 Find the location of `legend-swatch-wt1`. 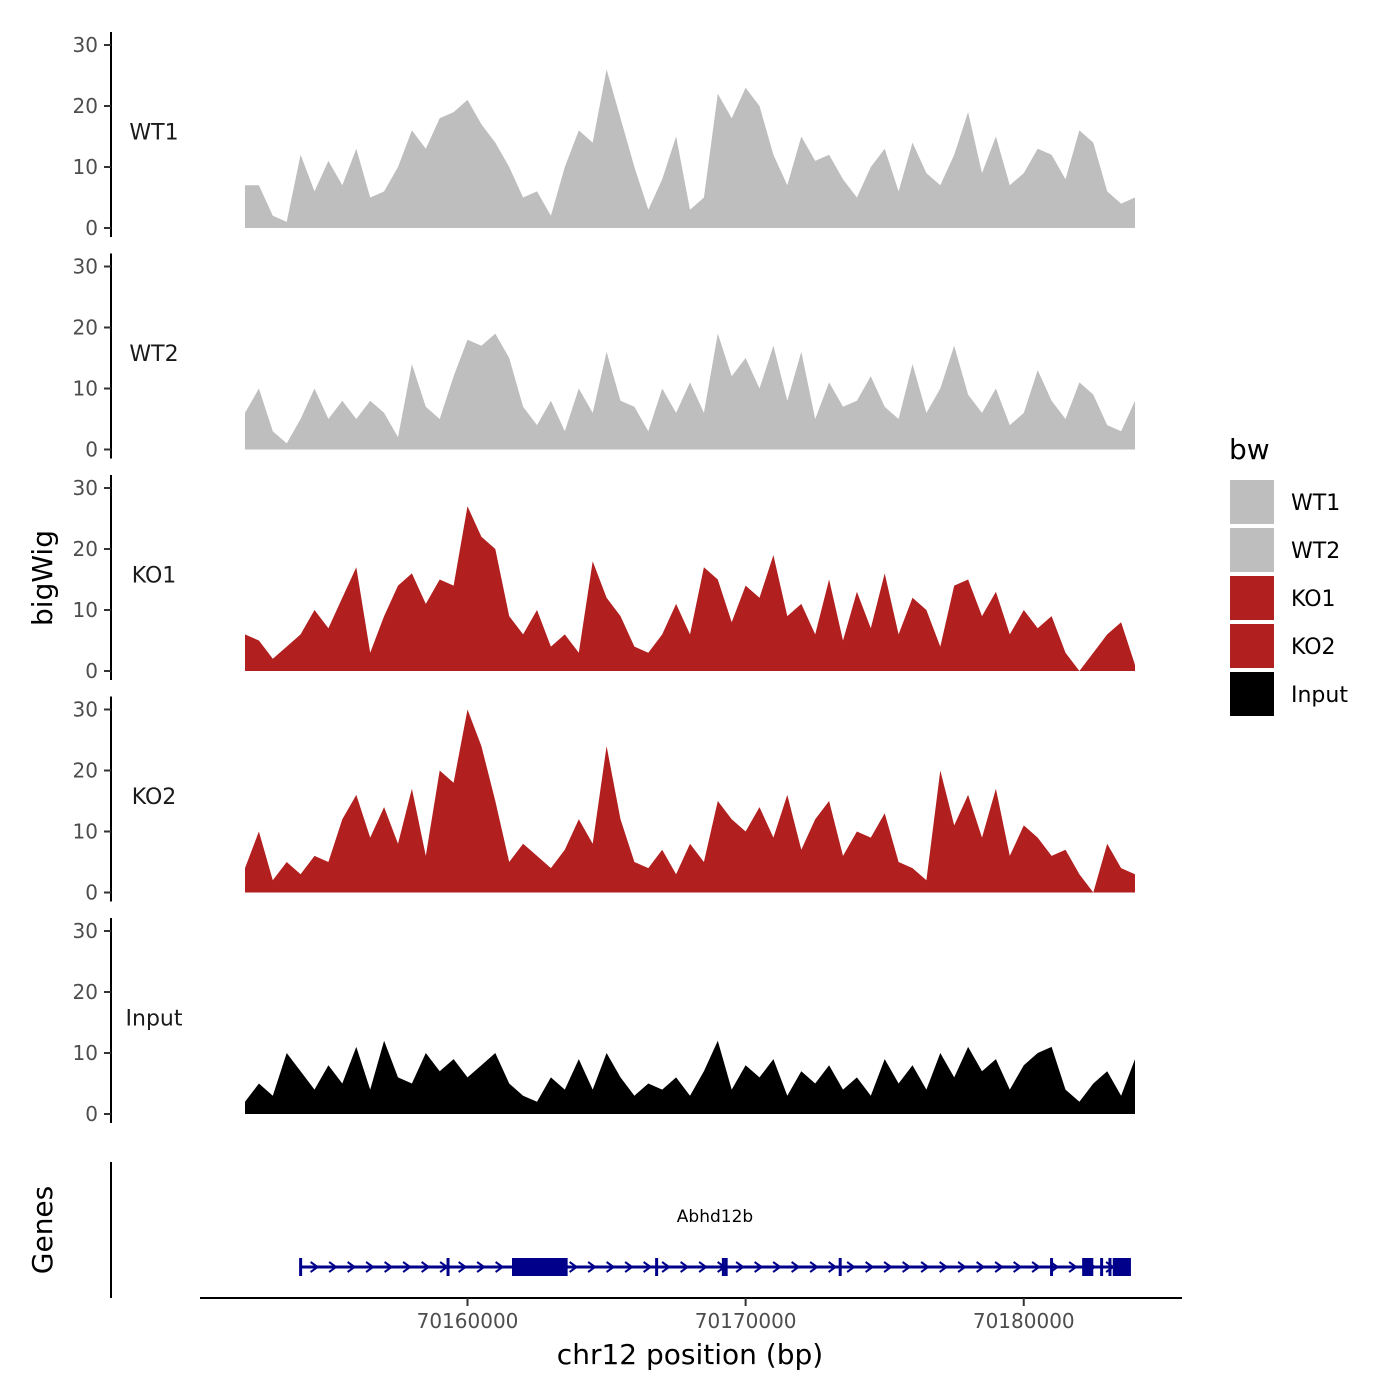

legend-swatch-wt1 is located at coordinates (1252, 502).